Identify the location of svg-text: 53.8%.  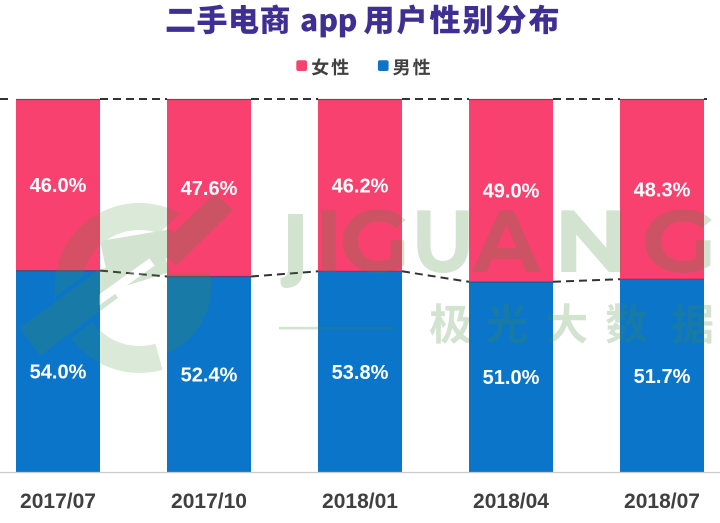
(360, 373).